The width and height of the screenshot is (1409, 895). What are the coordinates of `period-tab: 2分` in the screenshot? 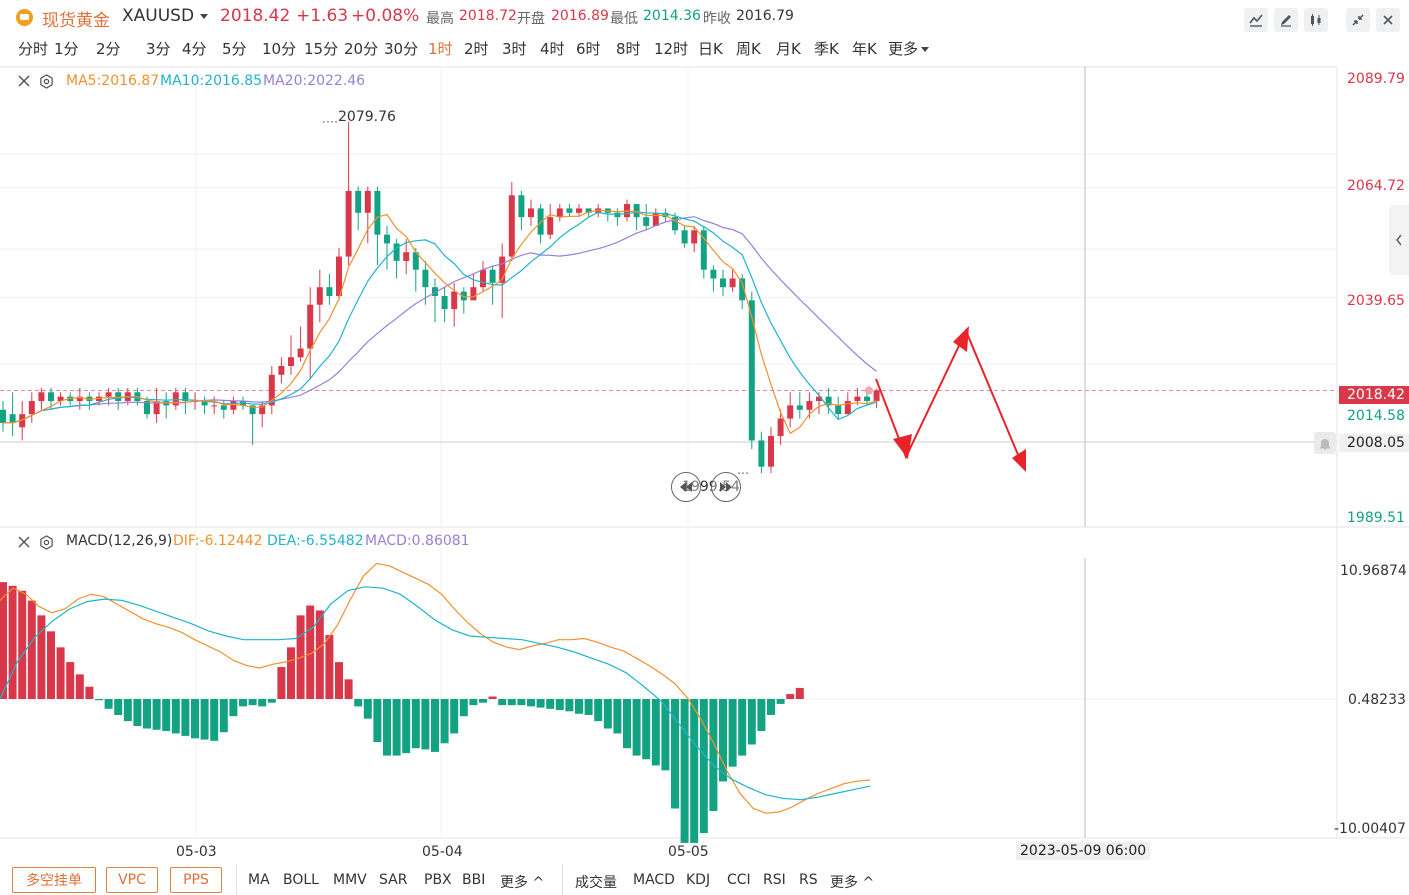 It's located at (108, 49).